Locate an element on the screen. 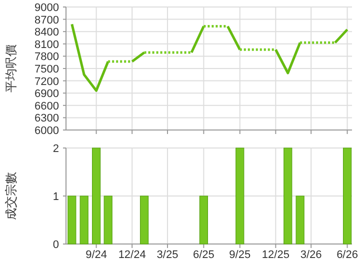  y-tick-label: 0 is located at coordinates (55, 245).